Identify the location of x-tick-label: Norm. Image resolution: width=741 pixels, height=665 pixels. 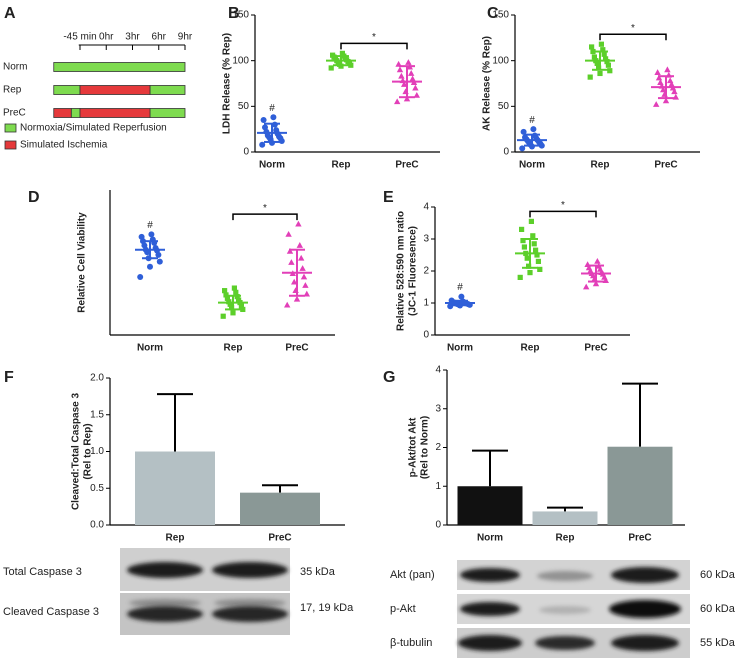
(490, 538).